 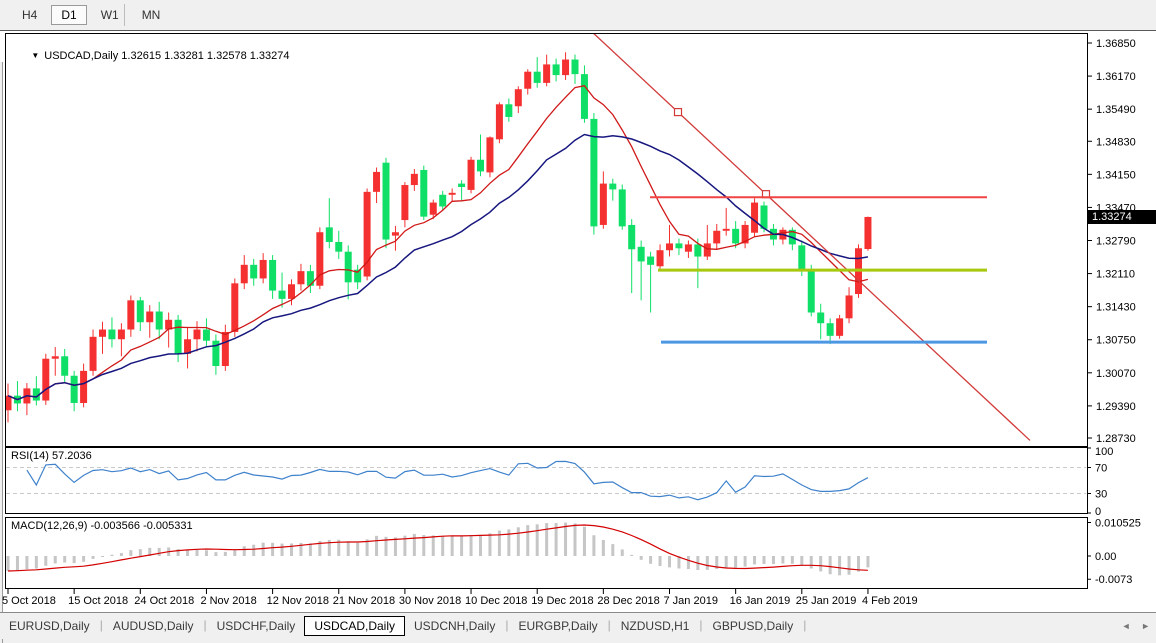 I want to click on toolbar-divider, so click(x=124, y=15).